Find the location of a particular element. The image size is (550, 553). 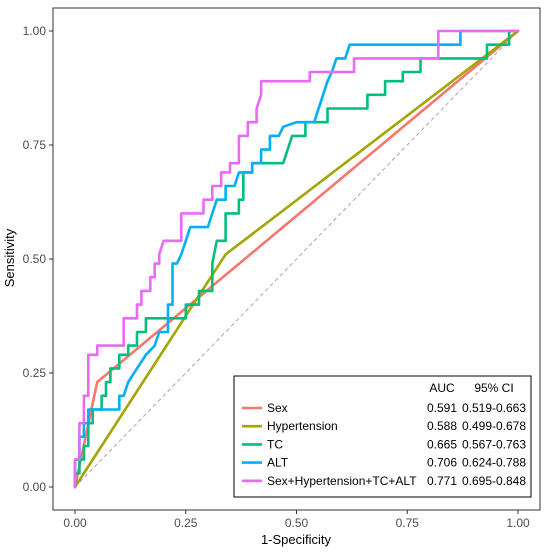

legend-entry: TC 0.665 0.567-0.763 is located at coordinates (384, 444).